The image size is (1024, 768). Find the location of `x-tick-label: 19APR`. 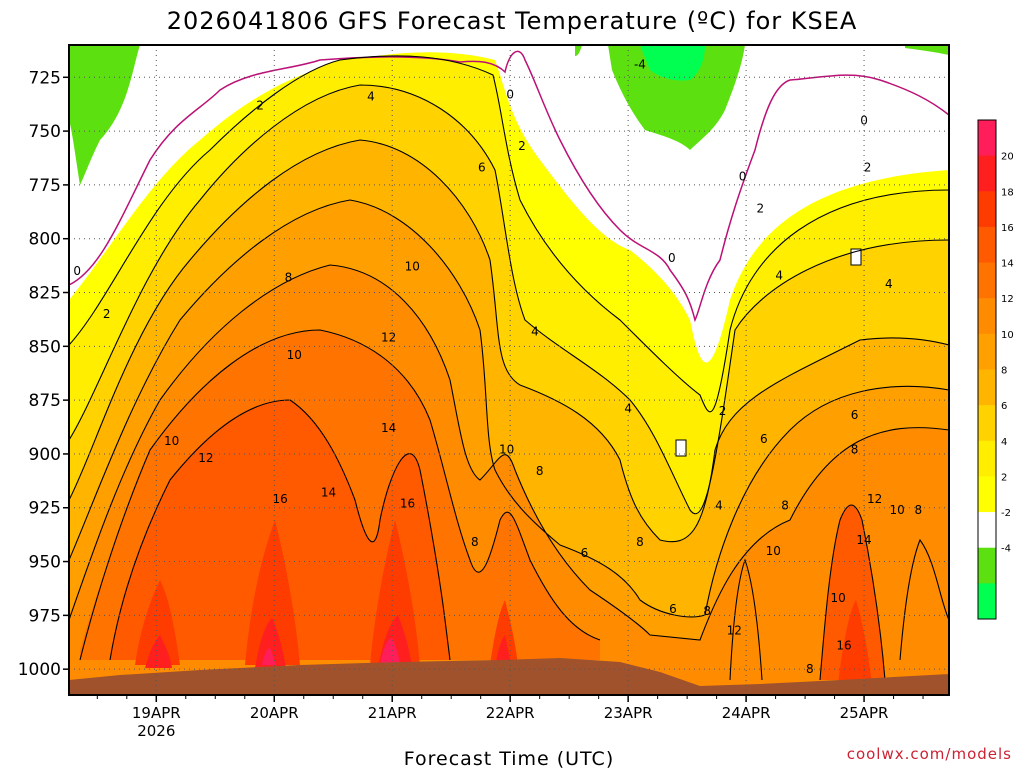

x-tick-label: 19APR is located at coordinates (156, 713).